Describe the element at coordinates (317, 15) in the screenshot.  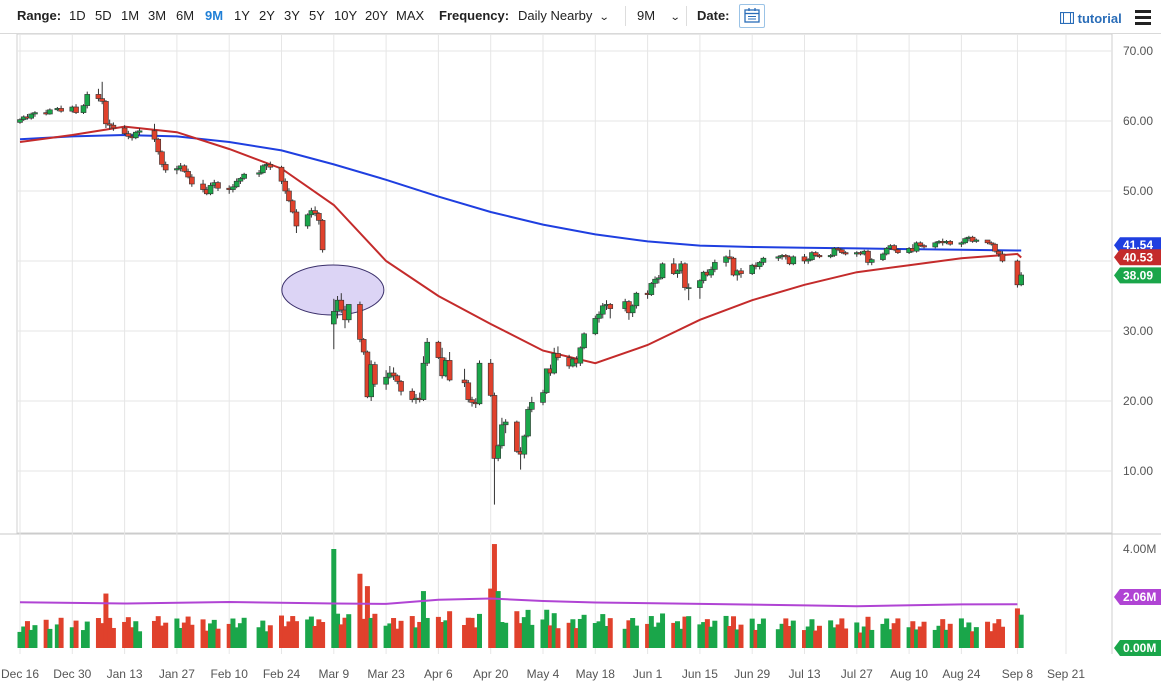
I see `range-5y: 5Y` at that location.